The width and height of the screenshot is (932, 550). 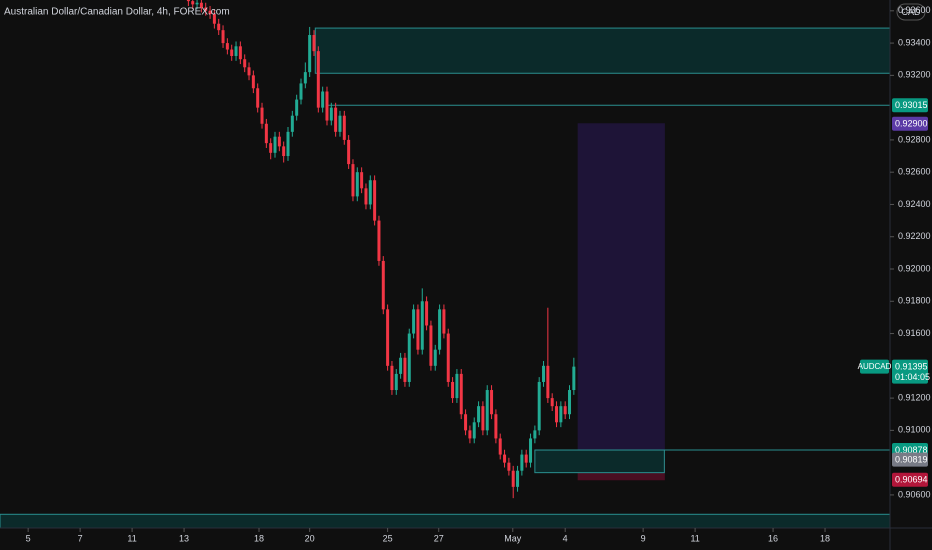 What do you see at coordinates (914, 172) in the screenshot?
I see `y-tick-label: 0.92600` at bounding box center [914, 172].